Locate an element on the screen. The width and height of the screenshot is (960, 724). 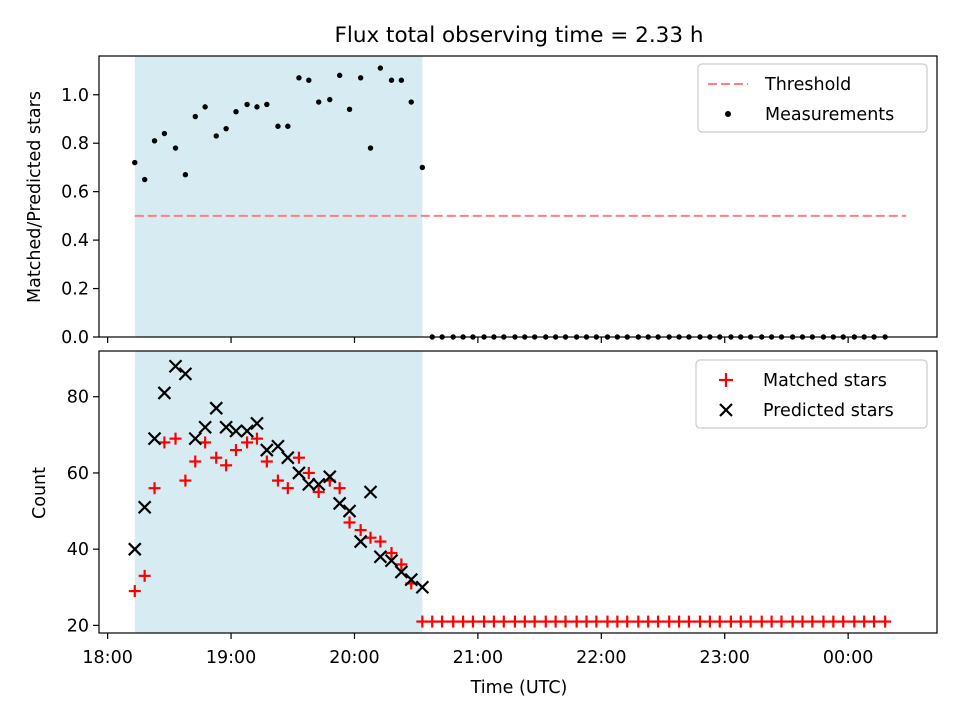
bottom-legend-box is located at coordinates (811, 394).